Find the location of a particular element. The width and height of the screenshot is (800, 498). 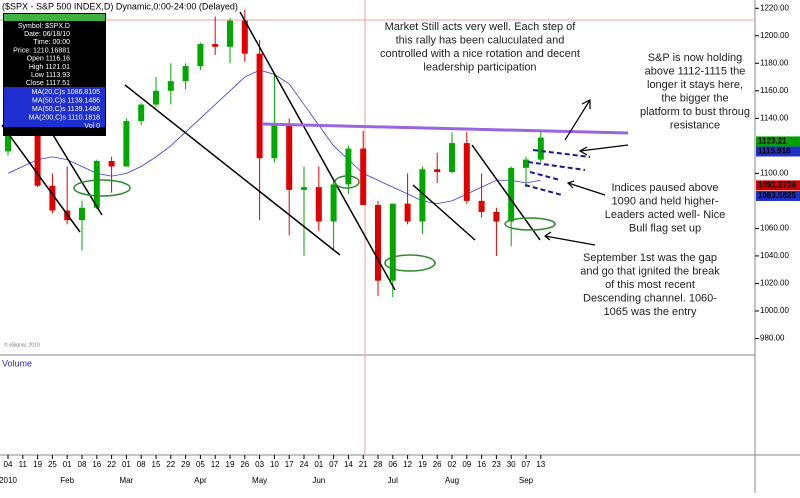

info-row: Close 1117.51 is located at coordinates (48, 83).